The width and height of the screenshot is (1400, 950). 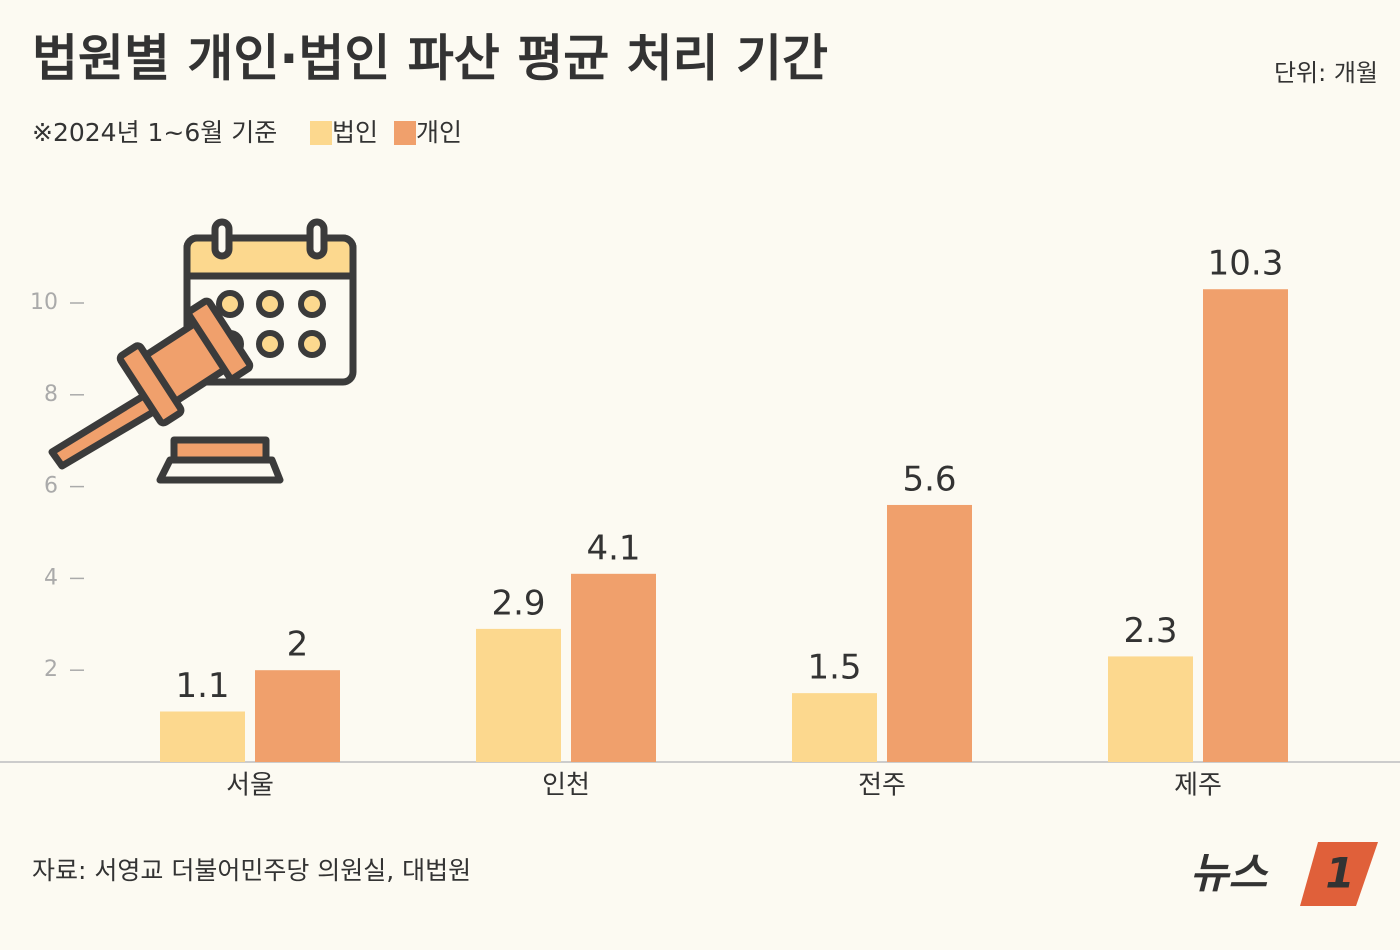 I want to click on logo-number: 1, so click(x=1339, y=873).